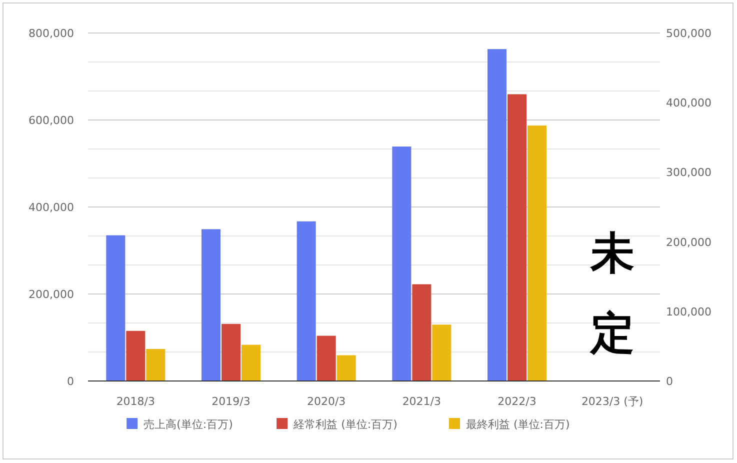  What do you see at coordinates (51, 207) in the screenshot?
I see `y-tick-label: 400,000` at bounding box center [51, 207].